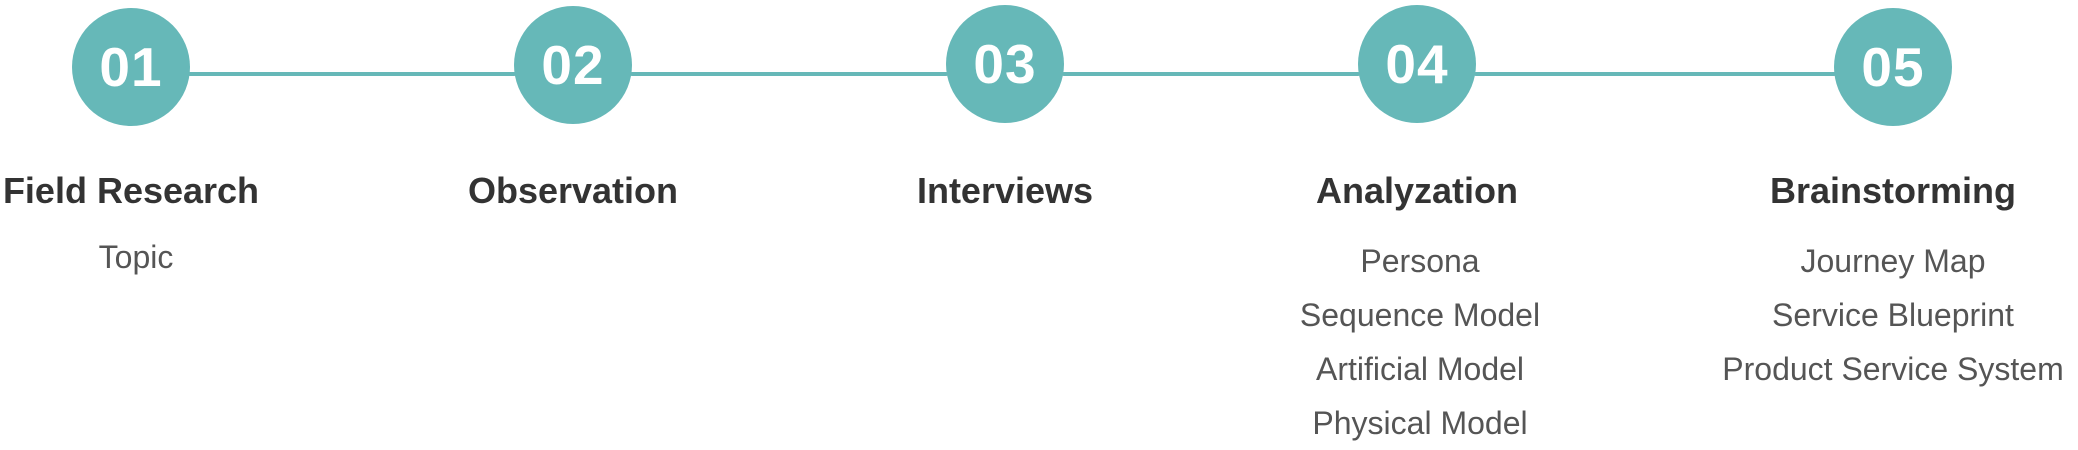 This screenshot has height=450, width=2078. What do you see at coordinates (1420, 261) in the screenshot?
I see `step-item: Persona` at bounding box center [1420, 261].